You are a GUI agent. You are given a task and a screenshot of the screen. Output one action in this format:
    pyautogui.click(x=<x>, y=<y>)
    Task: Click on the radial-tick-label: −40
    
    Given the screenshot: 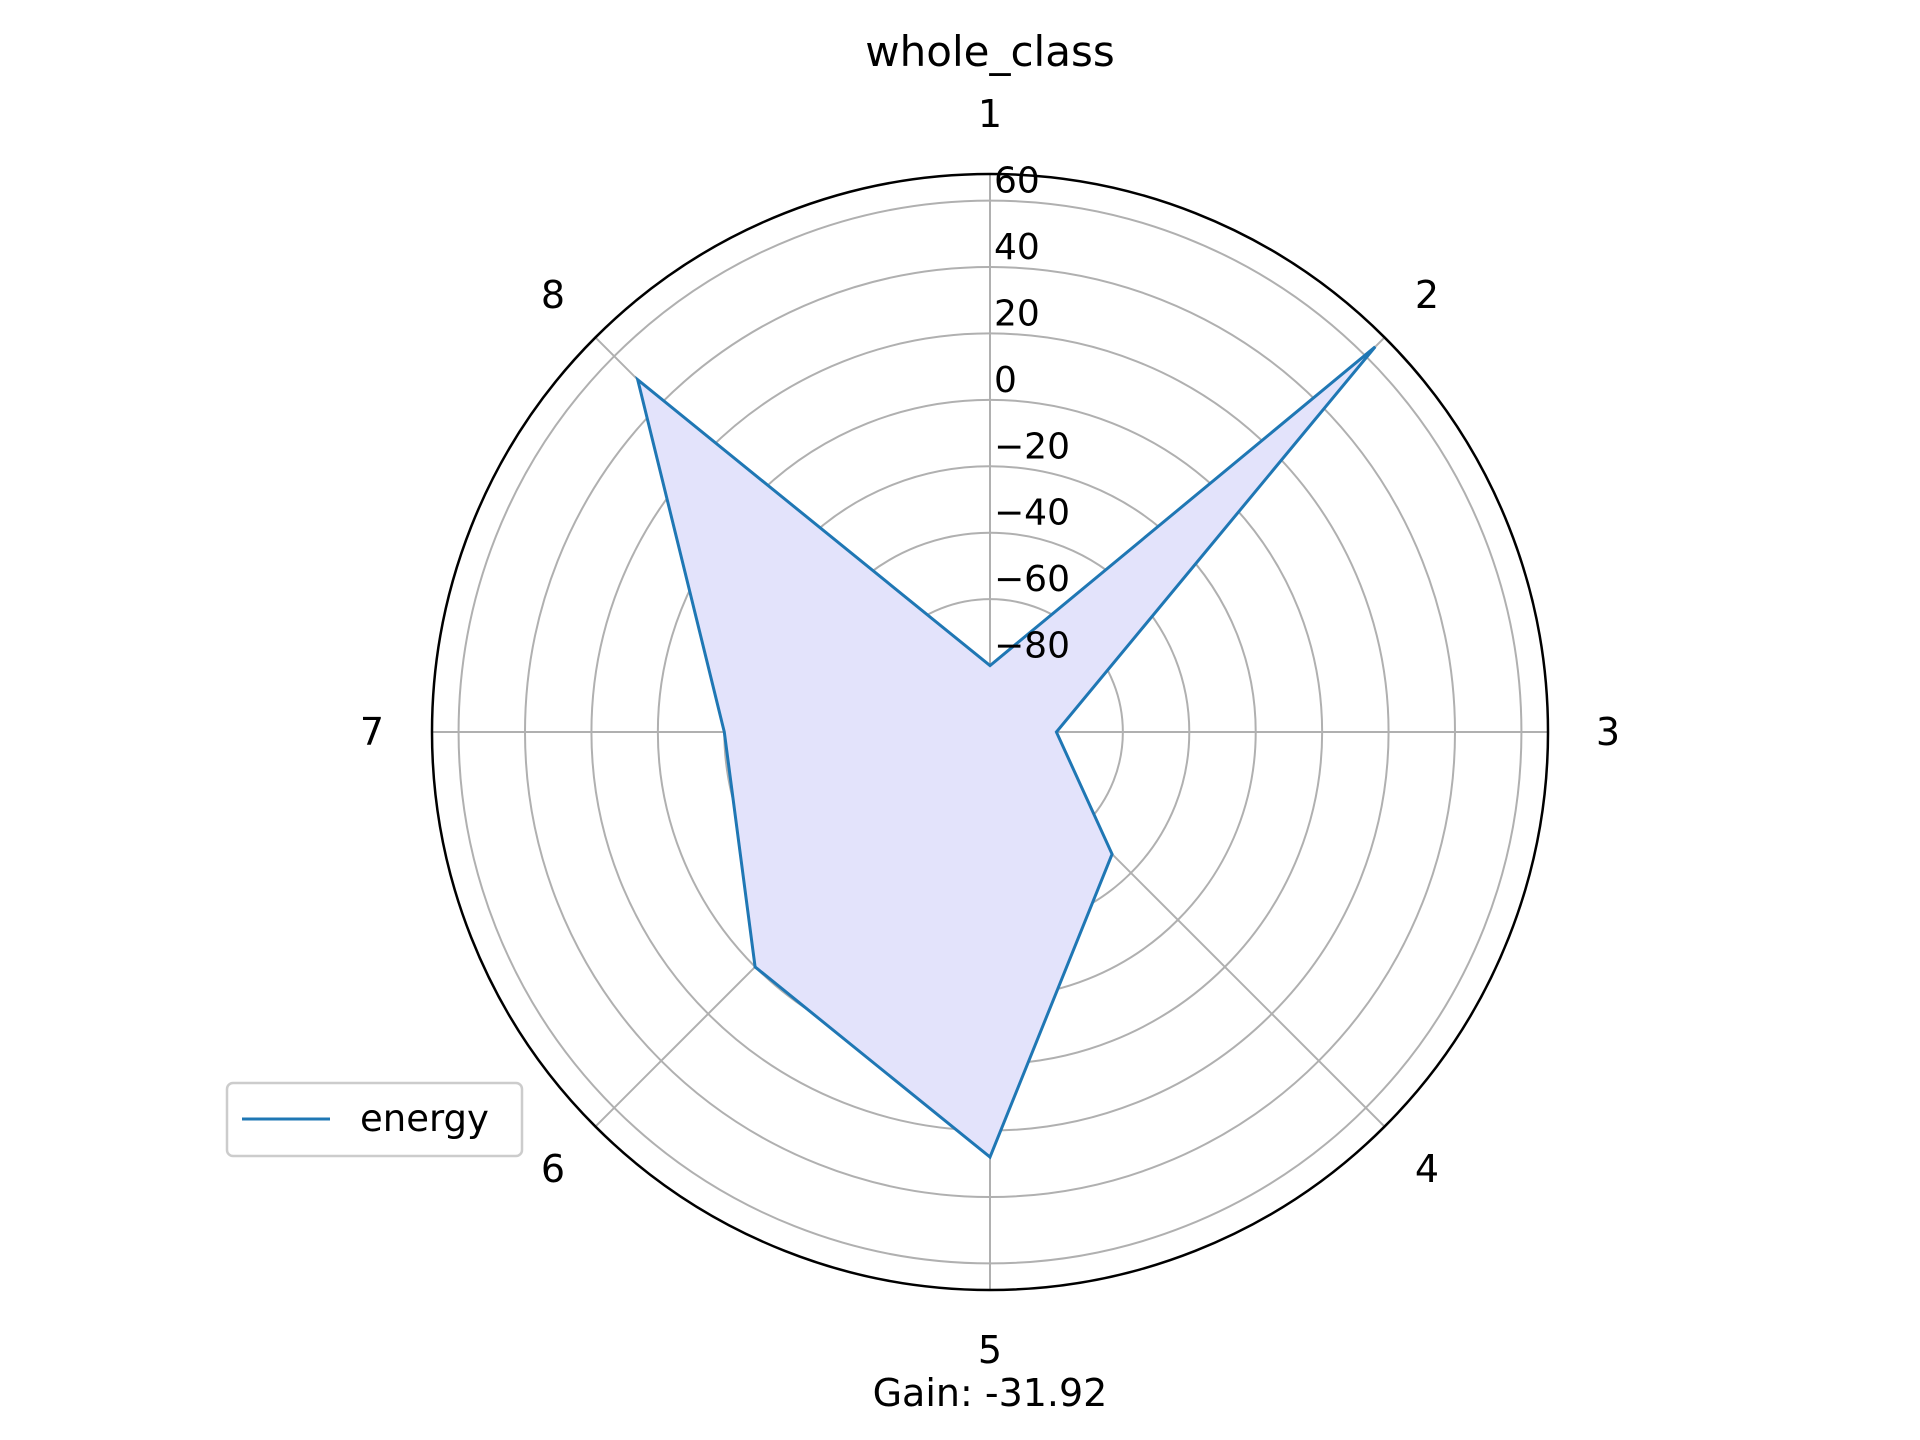 What is the action you would take?
    pyautogui.click(x=1032, y=513)
    